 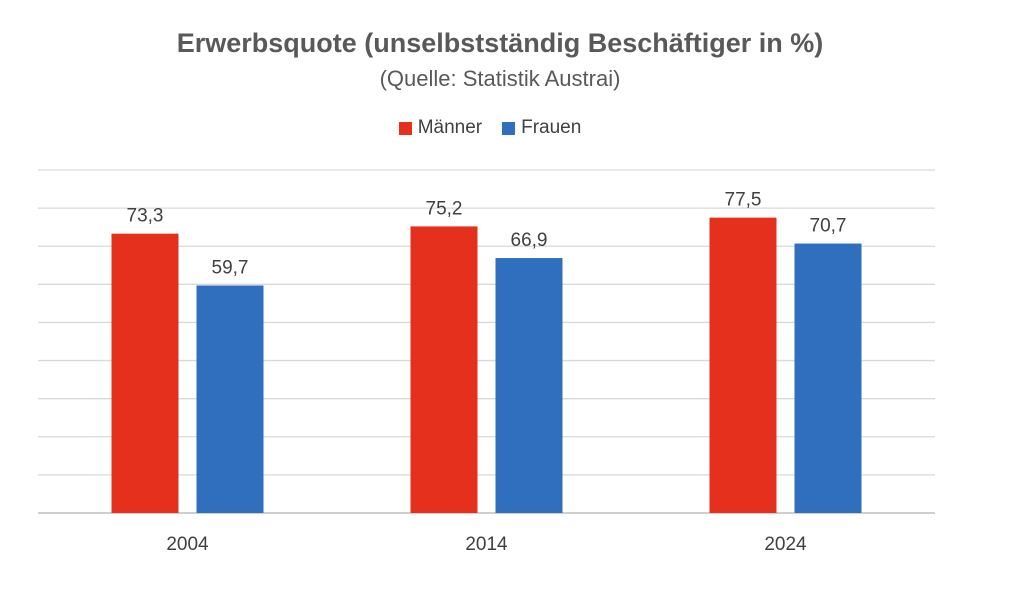 What do you see at coordinates (828, 378) in the screenshot?
I see `bar-frauen-2024` at bounding box center [828, 378].